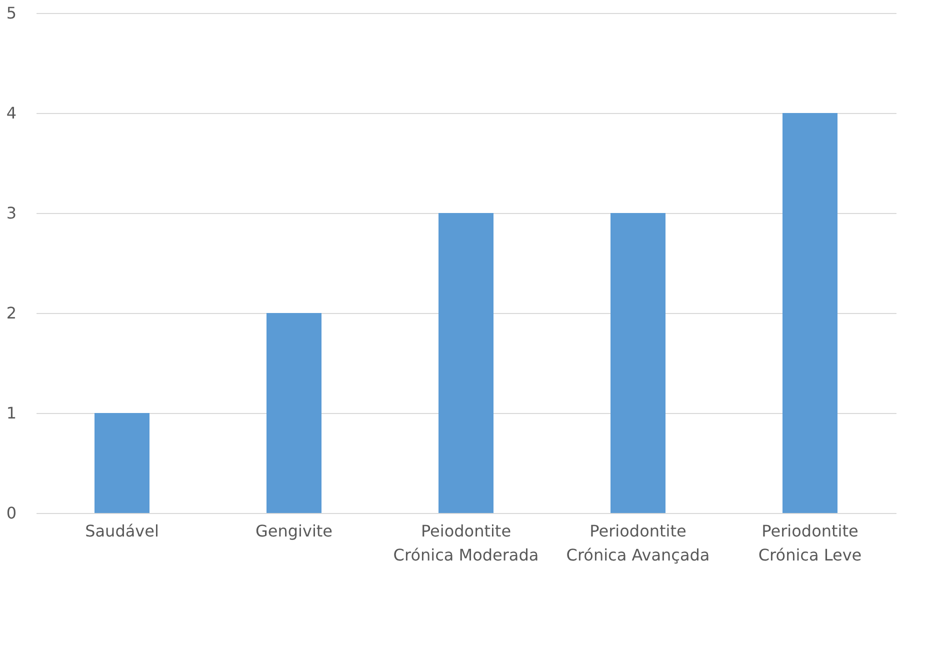 This screenshot has width=947, height=662. I want to click on y-tick-label: 1, so click(11, 413).